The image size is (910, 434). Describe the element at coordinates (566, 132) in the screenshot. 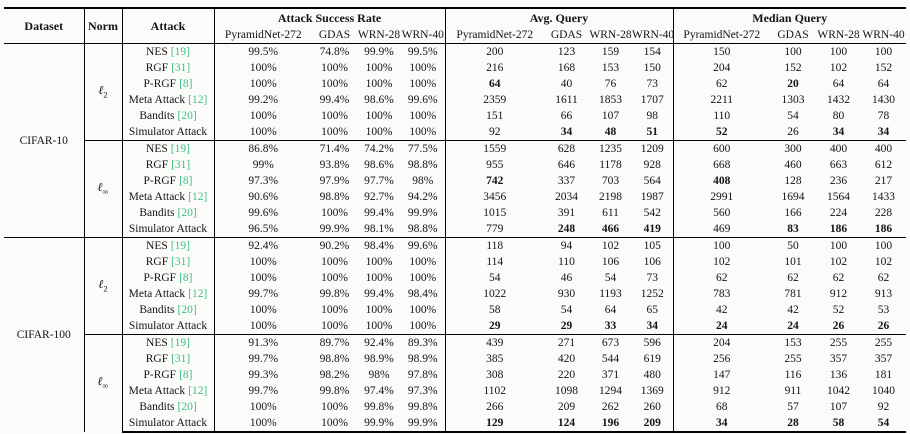

I see `avg-query-value-cell: 34` at that location.